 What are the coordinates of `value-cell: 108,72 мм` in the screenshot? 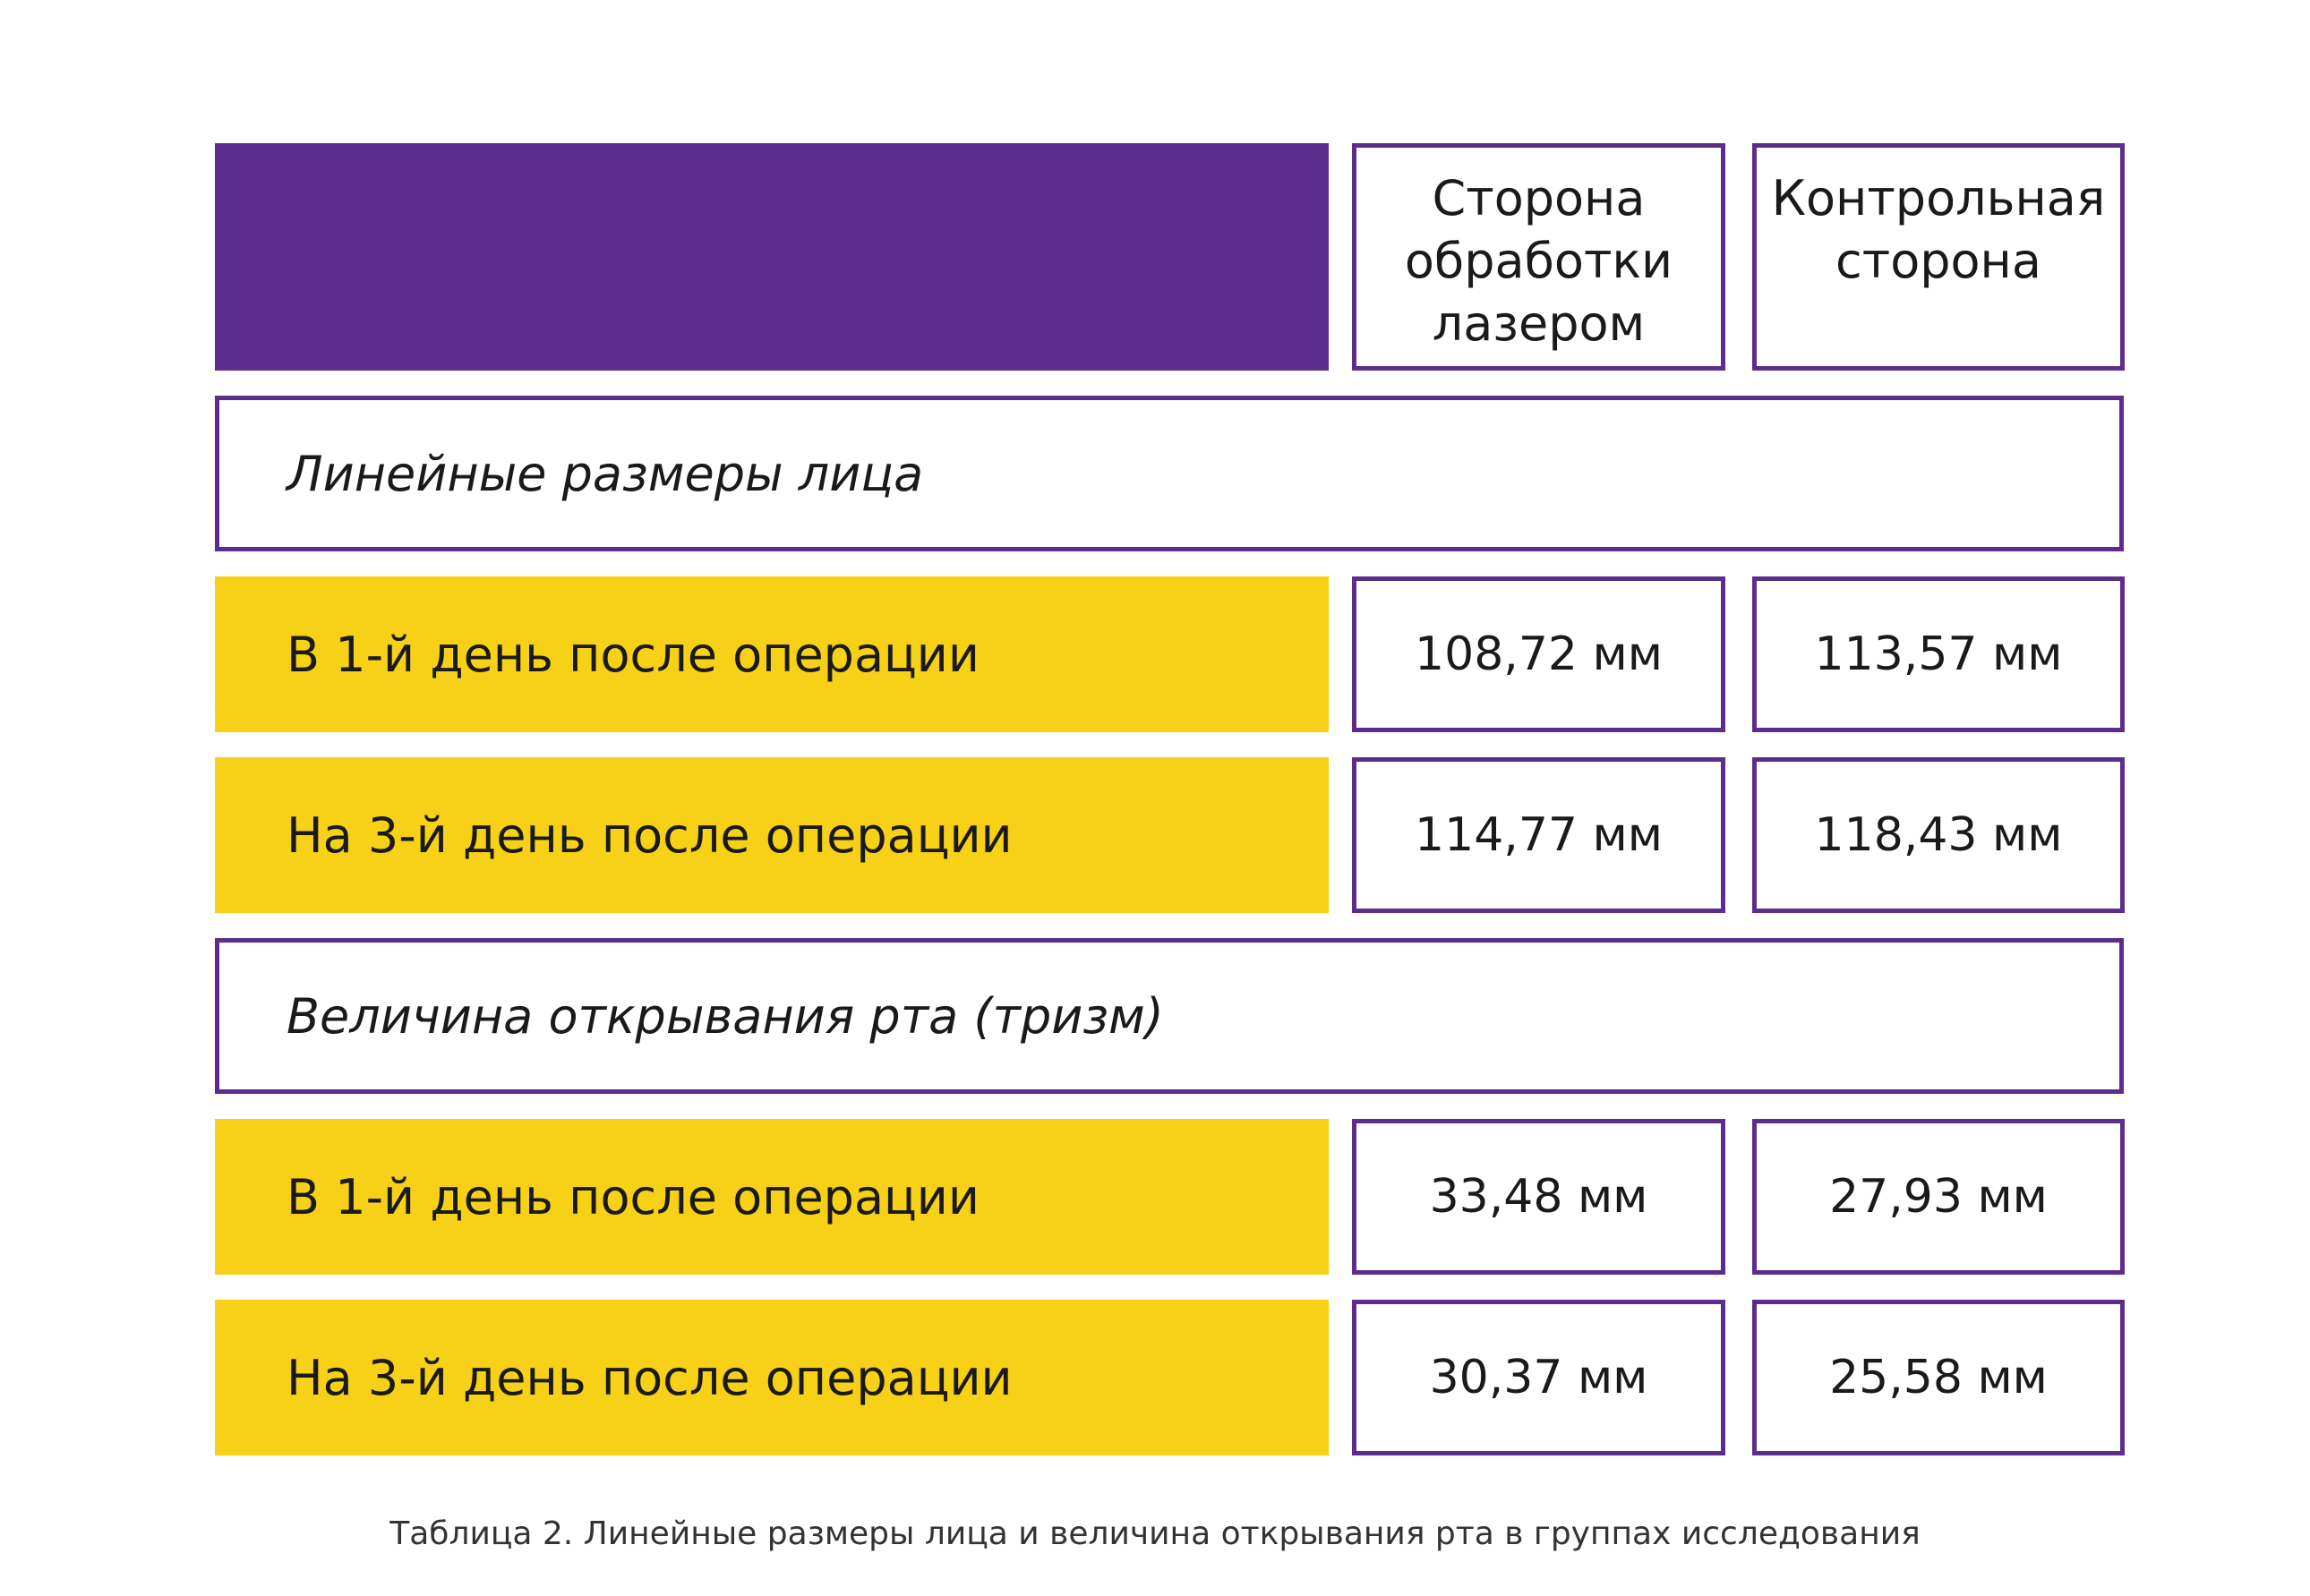 It's located at (1538, 654).